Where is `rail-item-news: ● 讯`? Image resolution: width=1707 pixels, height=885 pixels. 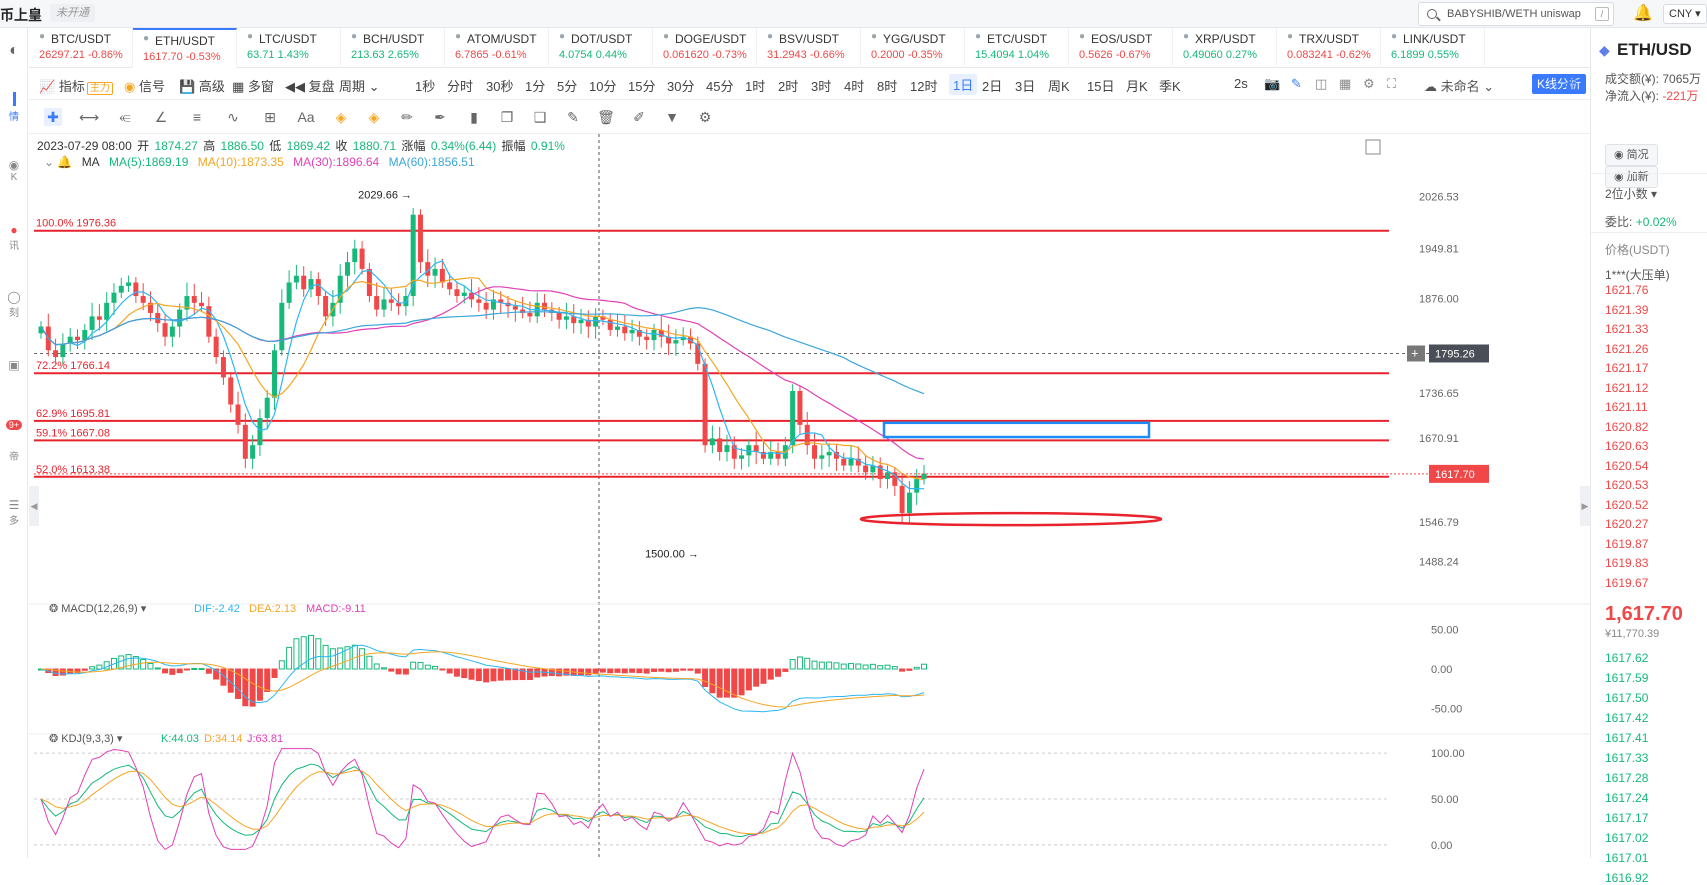 rail-item-news: ● 讯 is located at coordinates (14, 237).